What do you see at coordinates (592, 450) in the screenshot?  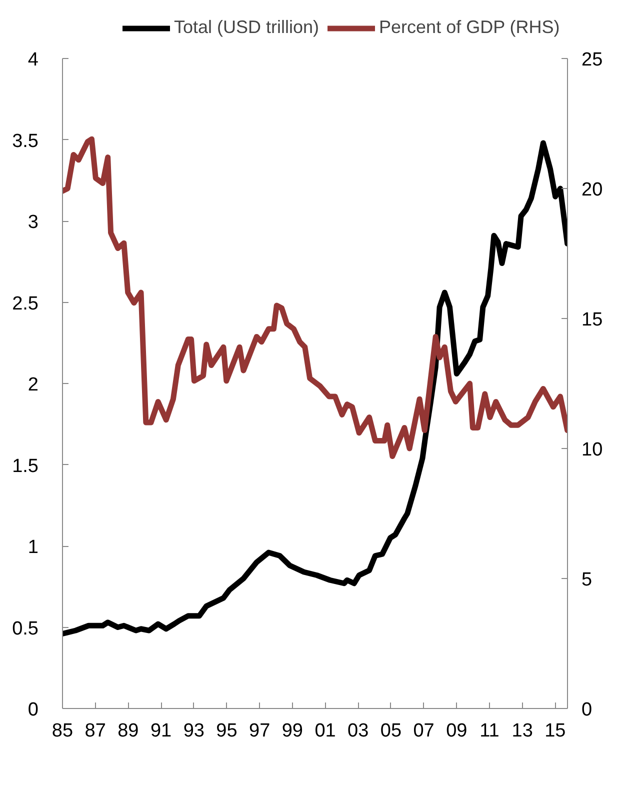 I see `y2-tick-label: 10` at bounding box center [592, 450].